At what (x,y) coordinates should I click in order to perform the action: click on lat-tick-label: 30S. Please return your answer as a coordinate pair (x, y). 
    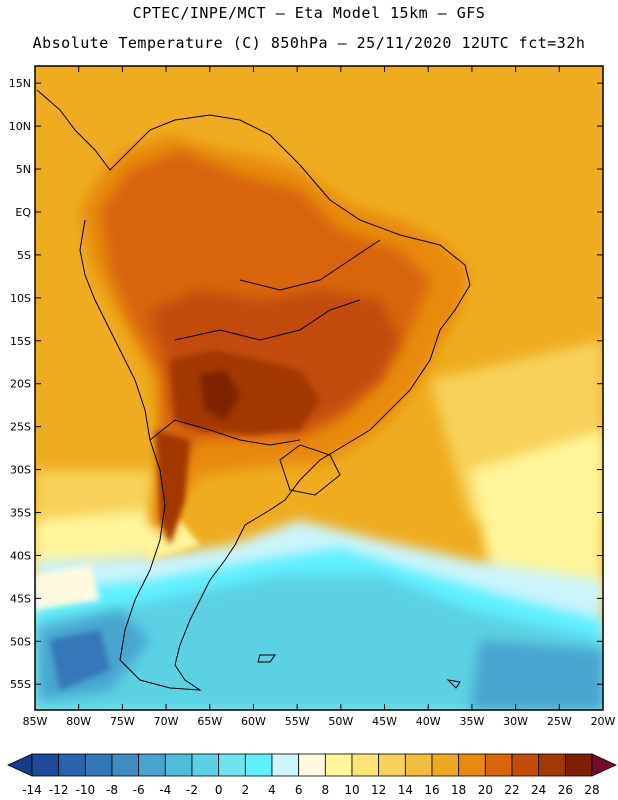
    Looking at the image, I should click on (20, 470).